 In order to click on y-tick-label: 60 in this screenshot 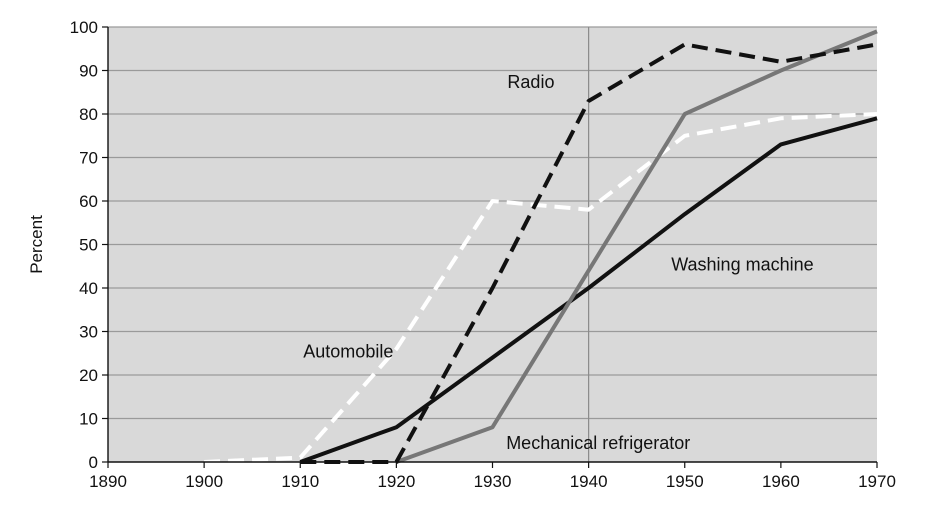, I will do `click(88, 201)`.